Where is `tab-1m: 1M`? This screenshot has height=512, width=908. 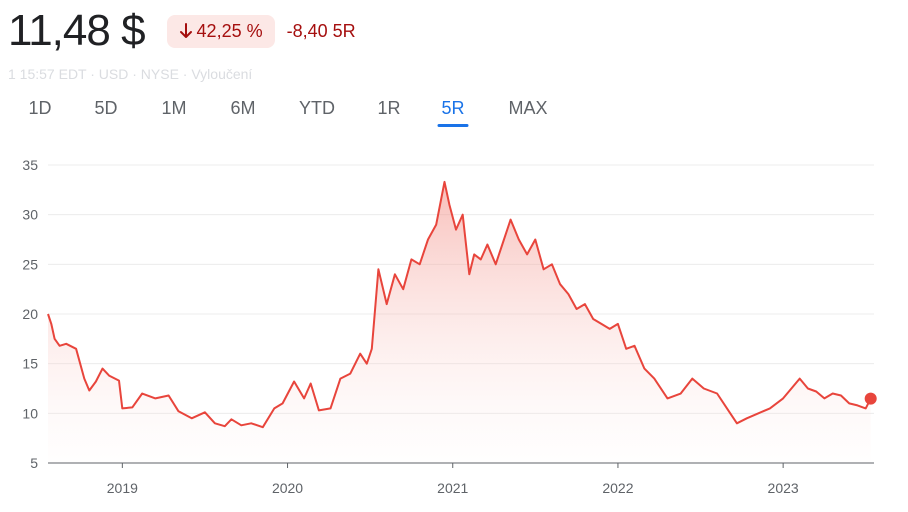 tab-1m: 1M is located at coordinates (174, 108).